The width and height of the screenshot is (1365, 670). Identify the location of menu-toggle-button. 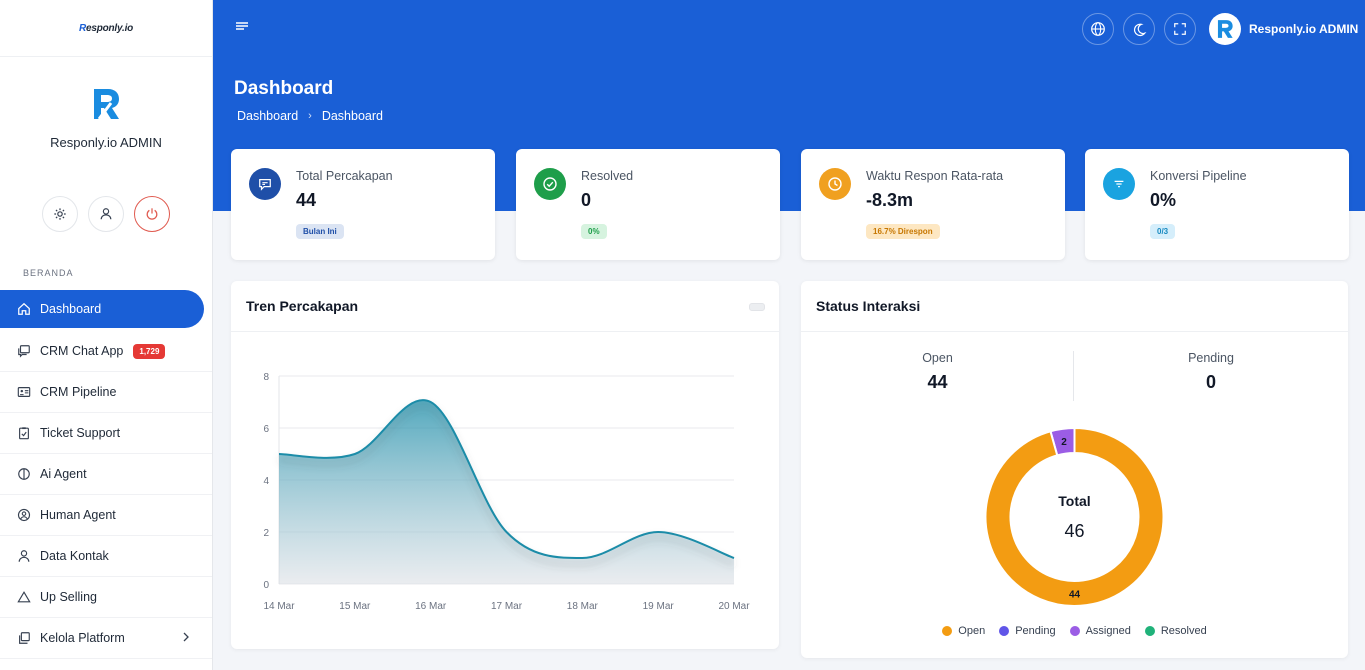
(242, 29).